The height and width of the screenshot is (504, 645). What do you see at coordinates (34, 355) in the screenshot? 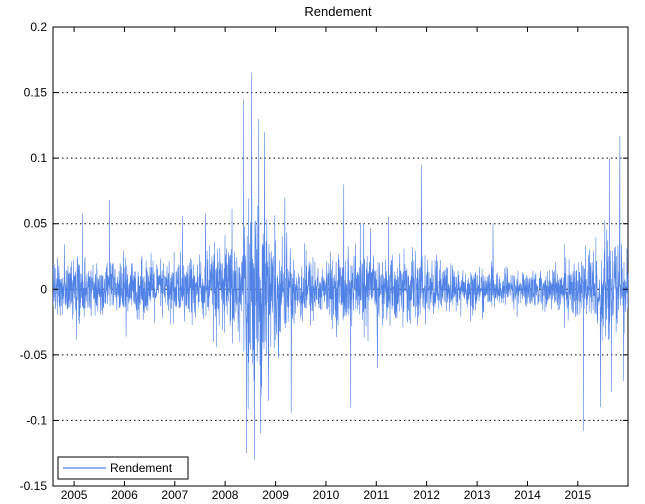
I see `y-tick-label: -0.05` at bounding box center [34, 355].